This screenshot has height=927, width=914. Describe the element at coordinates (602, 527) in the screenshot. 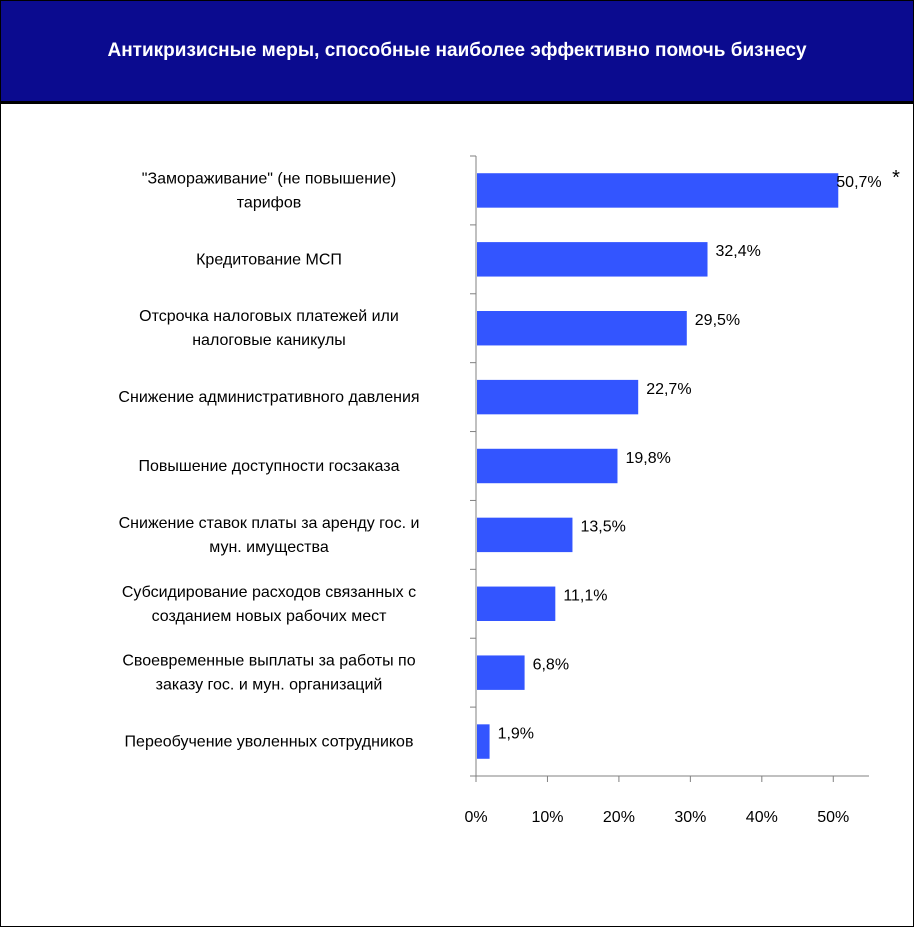

I see `bar-value-label: 13,5%` at that location.